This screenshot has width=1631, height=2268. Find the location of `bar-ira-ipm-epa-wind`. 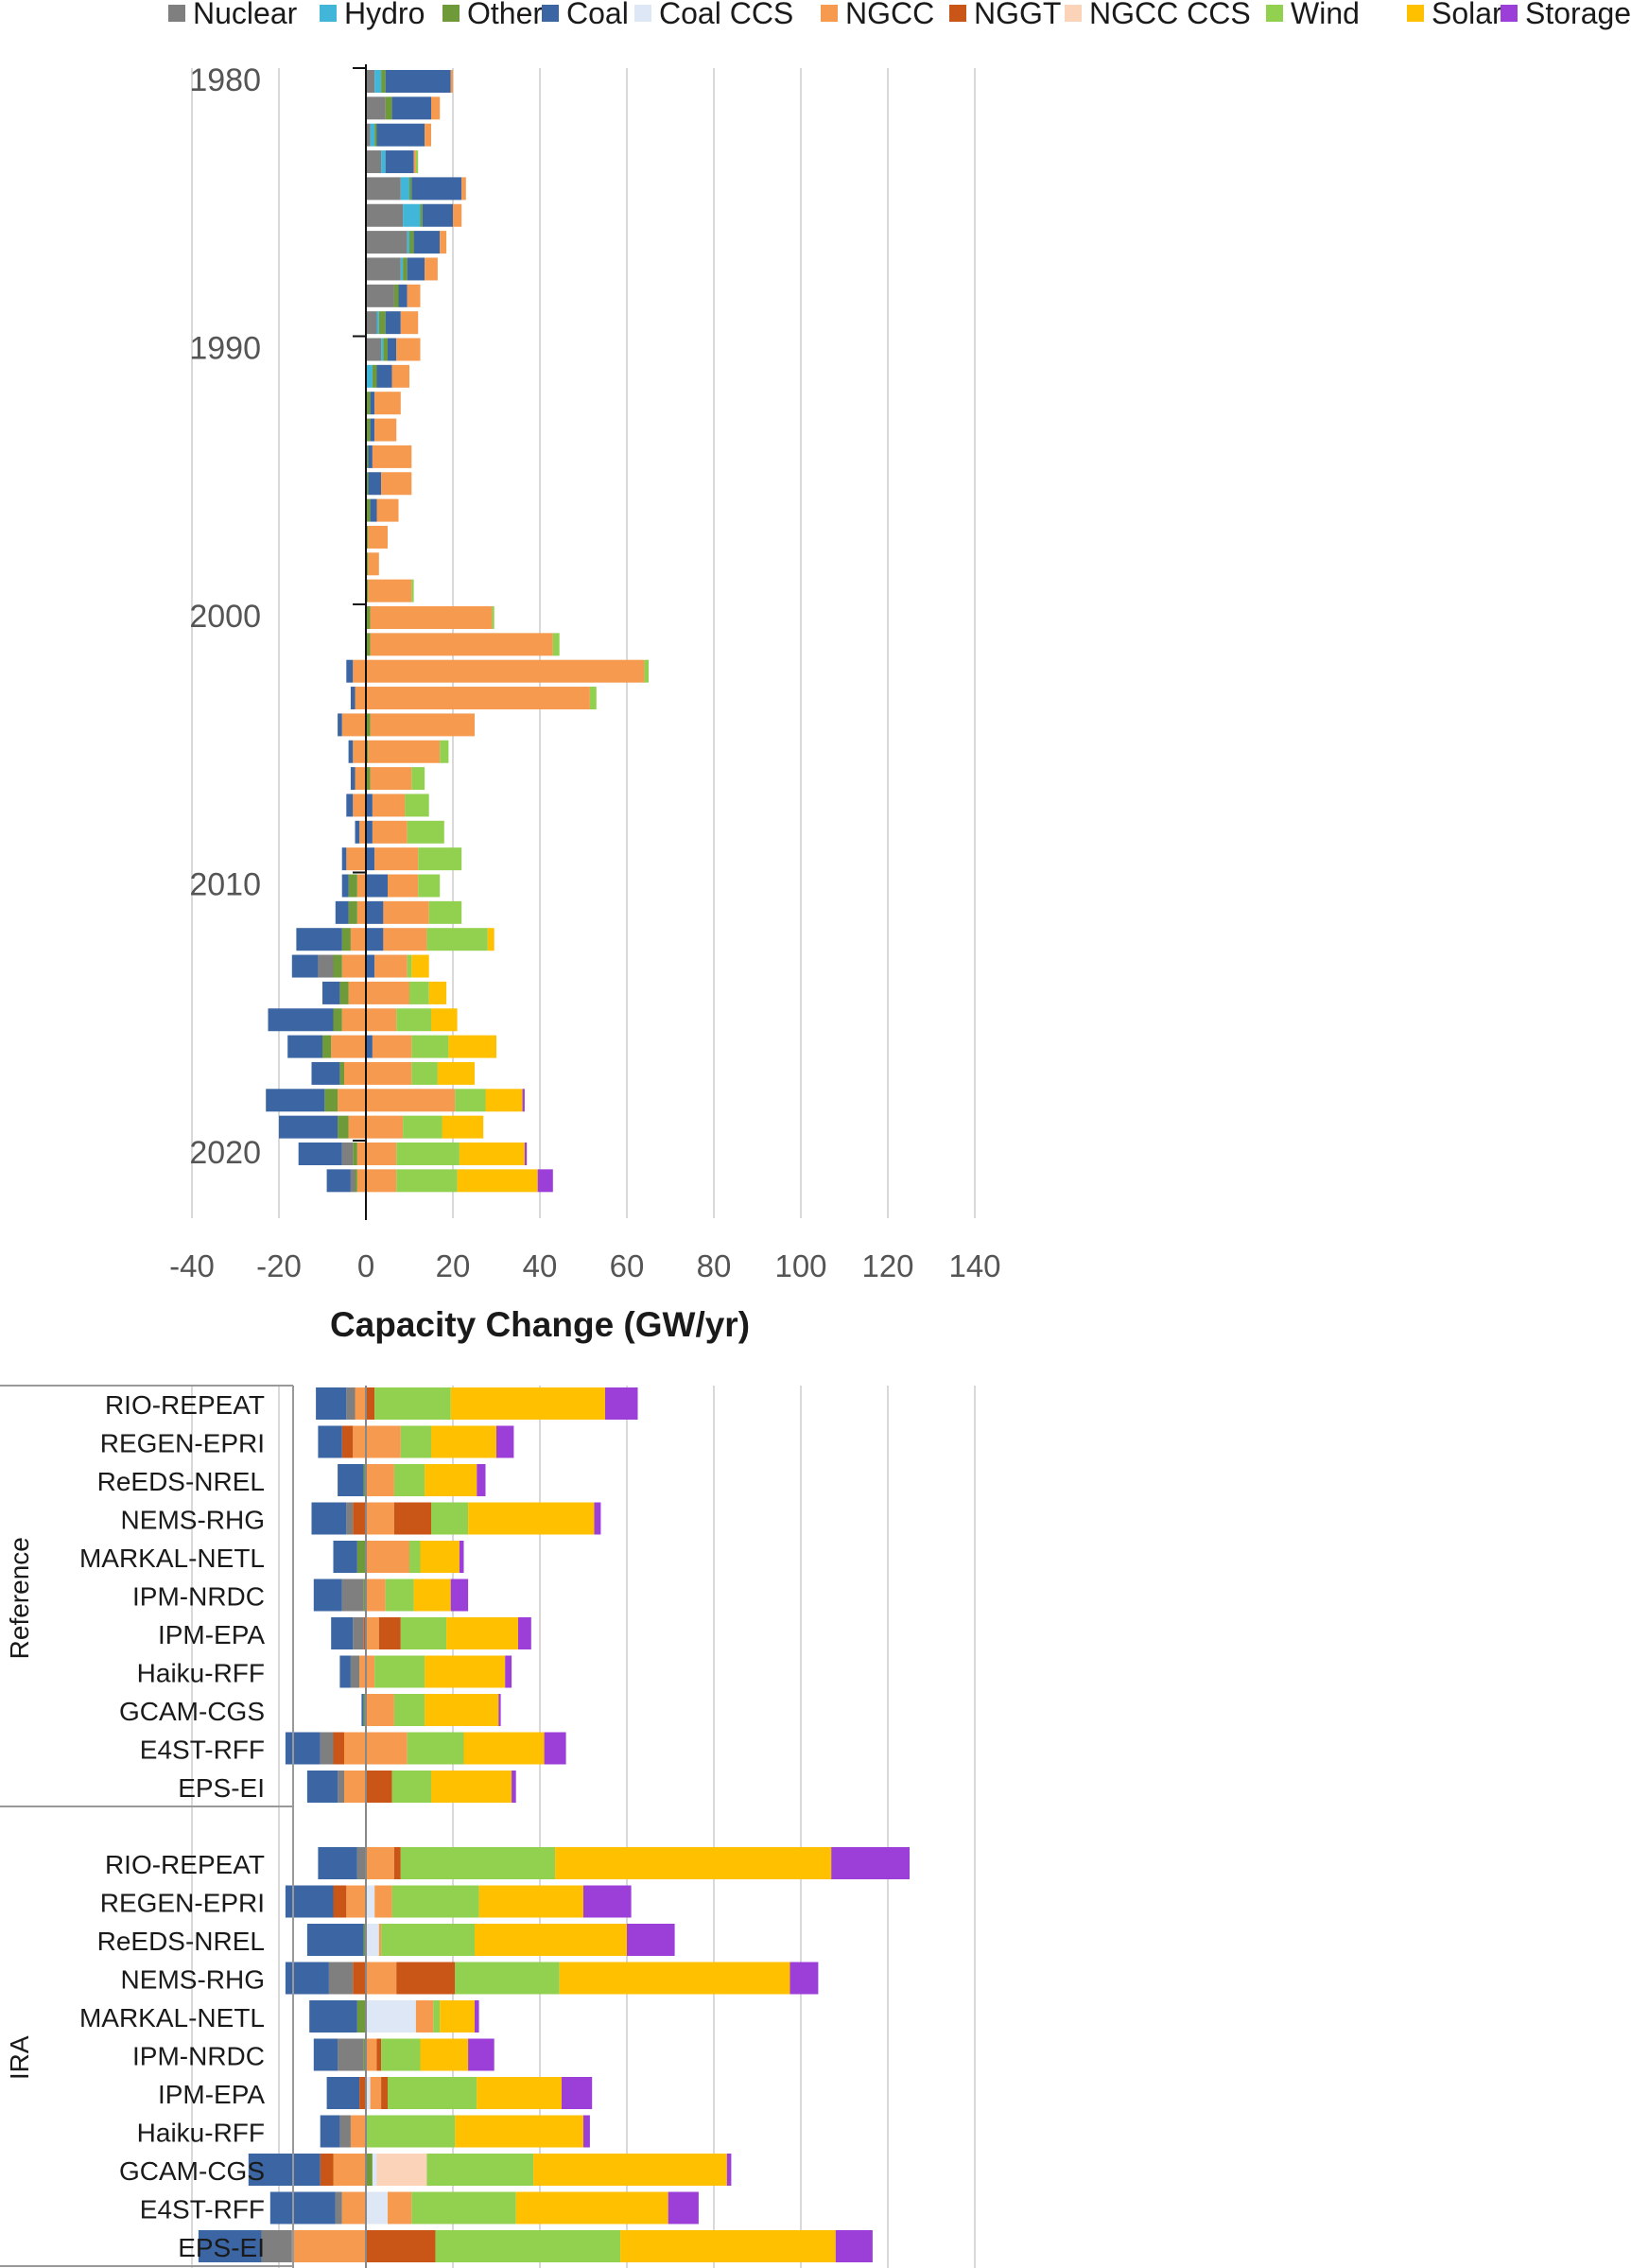

bar-ira-ipm-epa-wind is located at coordinates (432, 2093).